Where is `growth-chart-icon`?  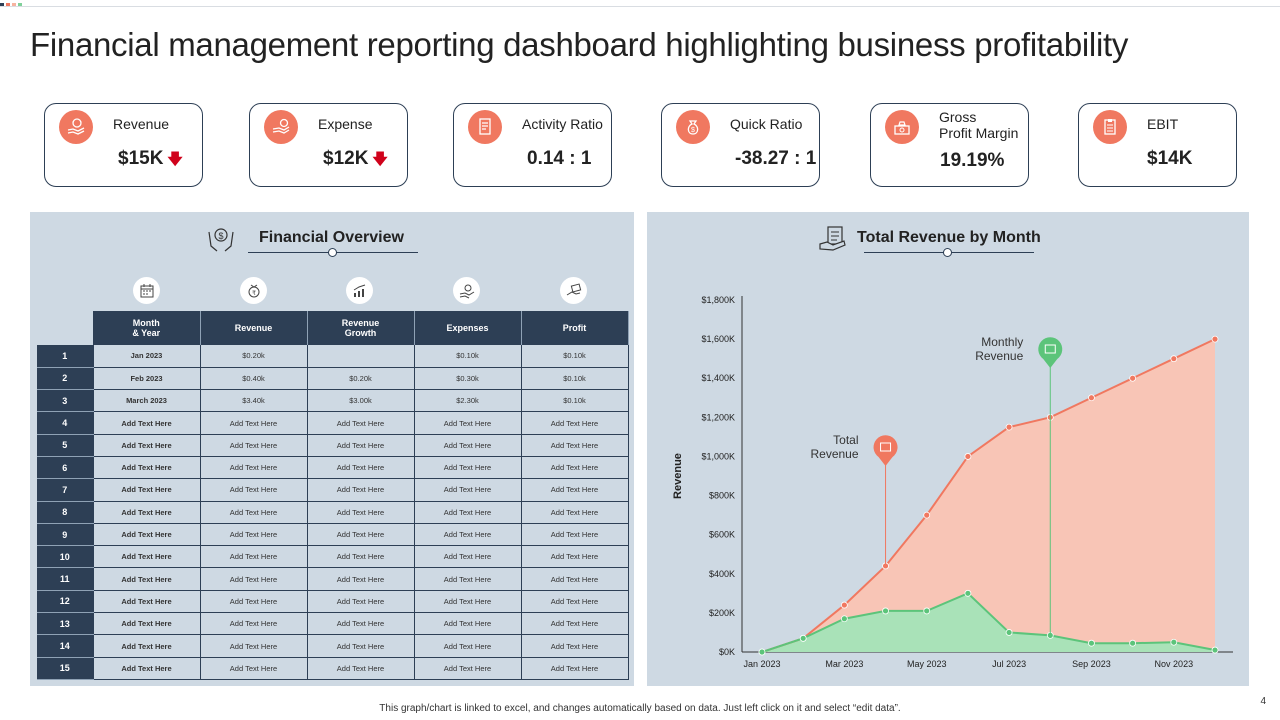
growth-chart-icon is located at coordinates (359, 290).